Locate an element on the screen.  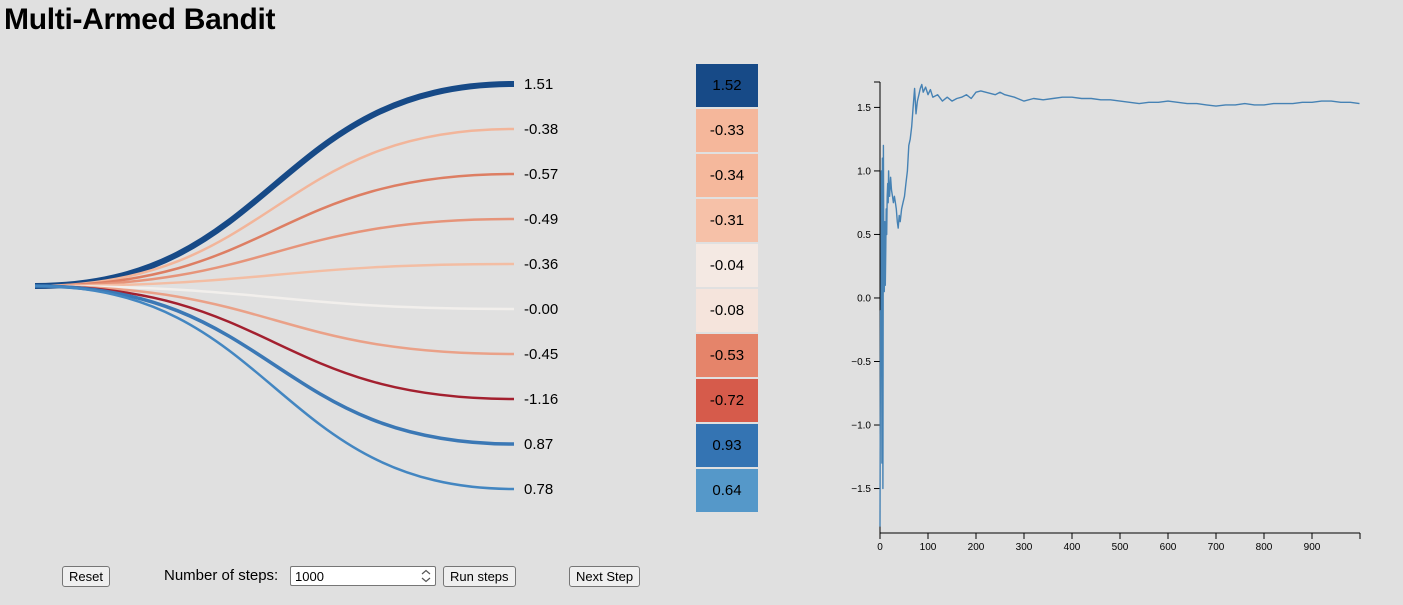
arm-value-label: 1.51 is located at coordinates (538, 84).